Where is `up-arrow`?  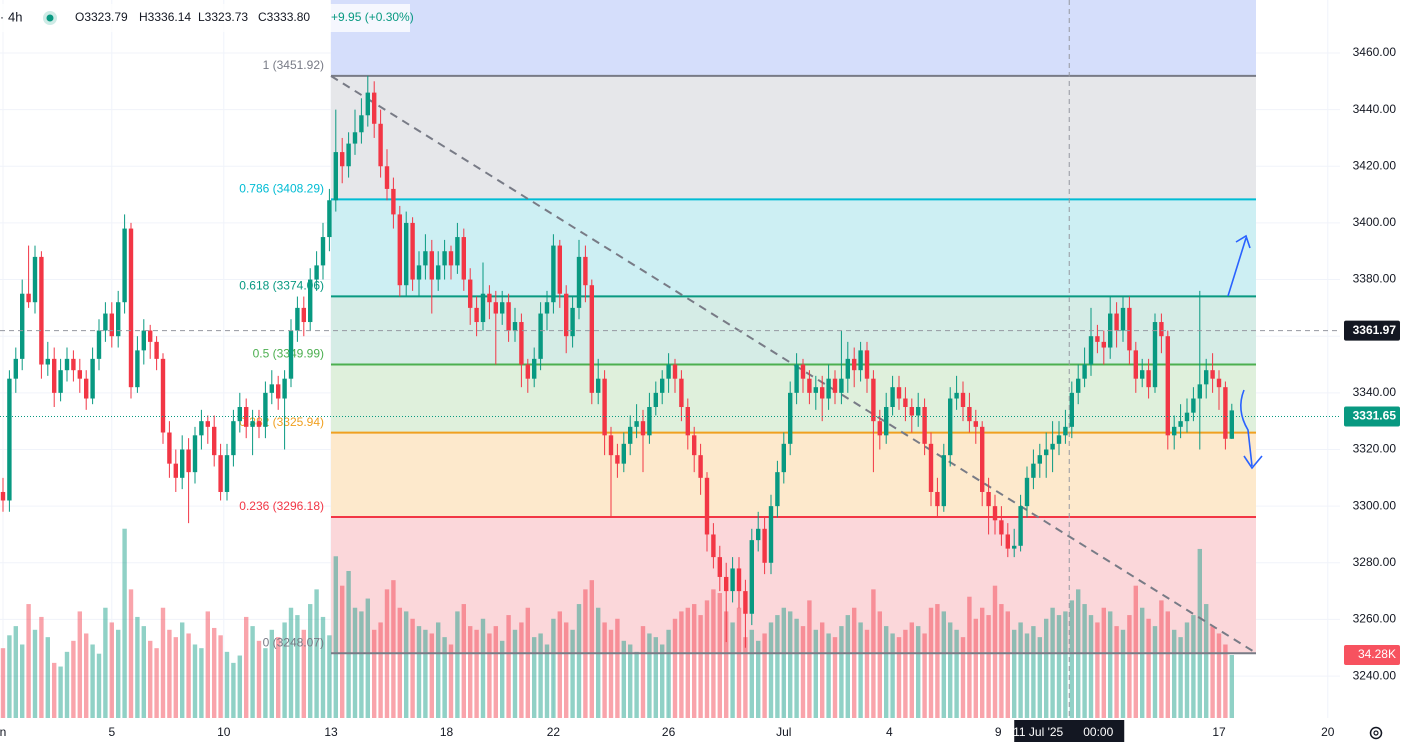
up-arrow is located at coordinates (1239, 265).